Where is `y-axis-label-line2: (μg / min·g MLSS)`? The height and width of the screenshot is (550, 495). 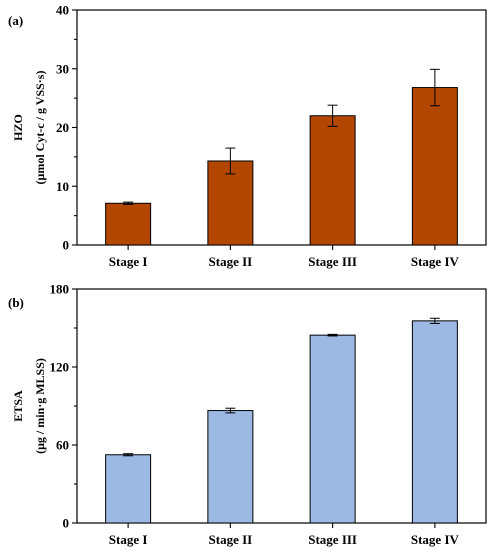
y-axis-label-line2: (μg / min·g MLSS) is located at coordinates (40, 406).